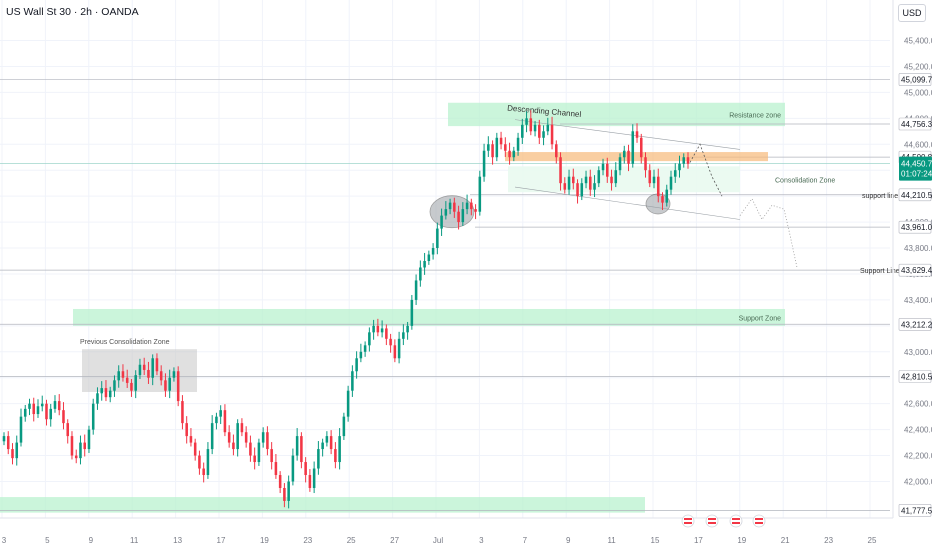  Describe the element at coordinates (47, 540) in the screenshot. I see `x-tick-label: 5` at that location.